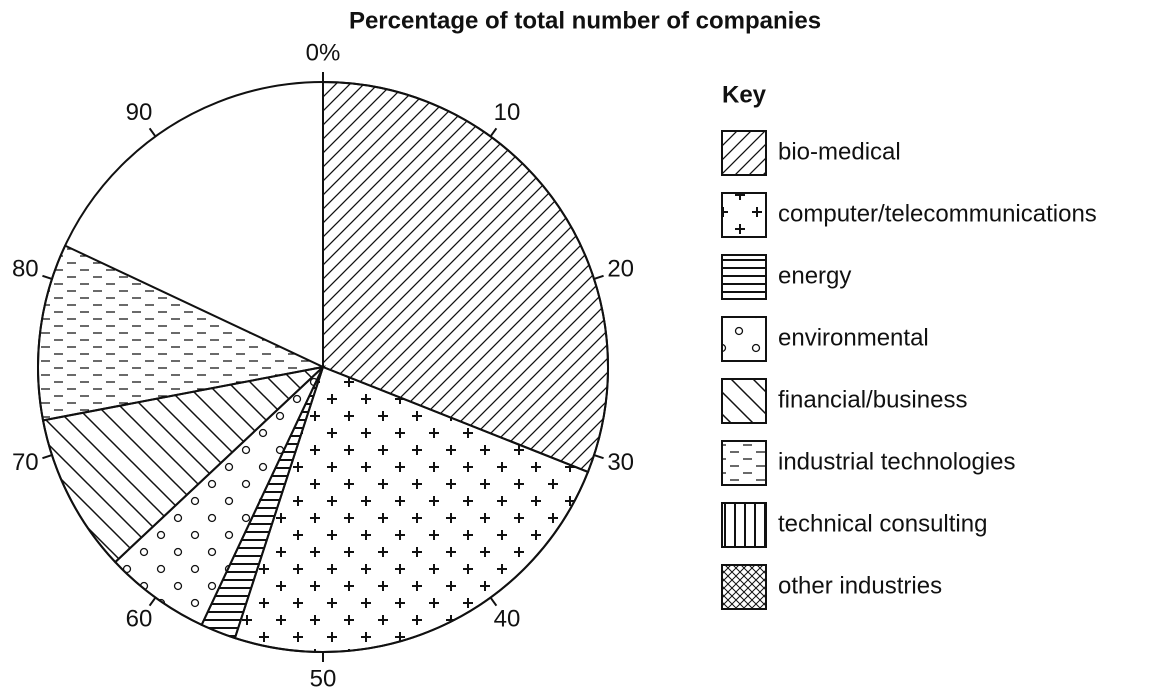  Describe the element at coordinates (139, 112) in the screenshot. I see `tick-label: 90` at that location.